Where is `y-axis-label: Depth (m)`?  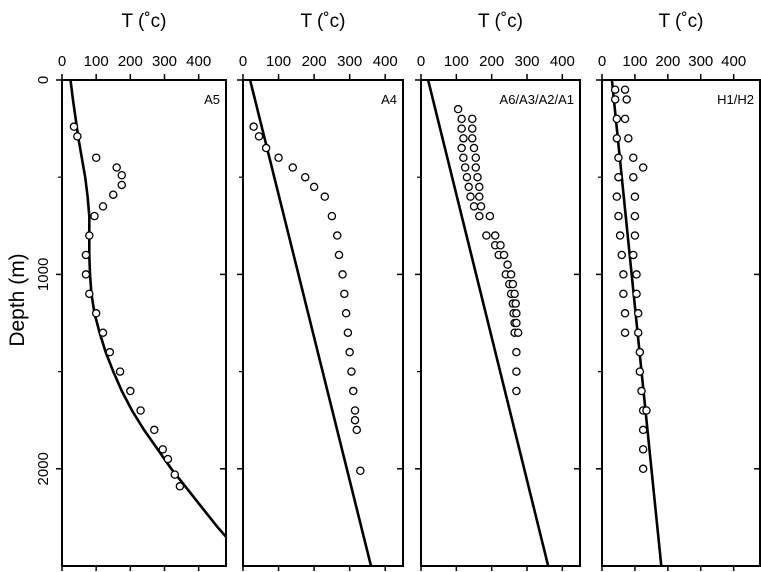 y-axis-label: Depth (m) is located at coordinates (17, 299).